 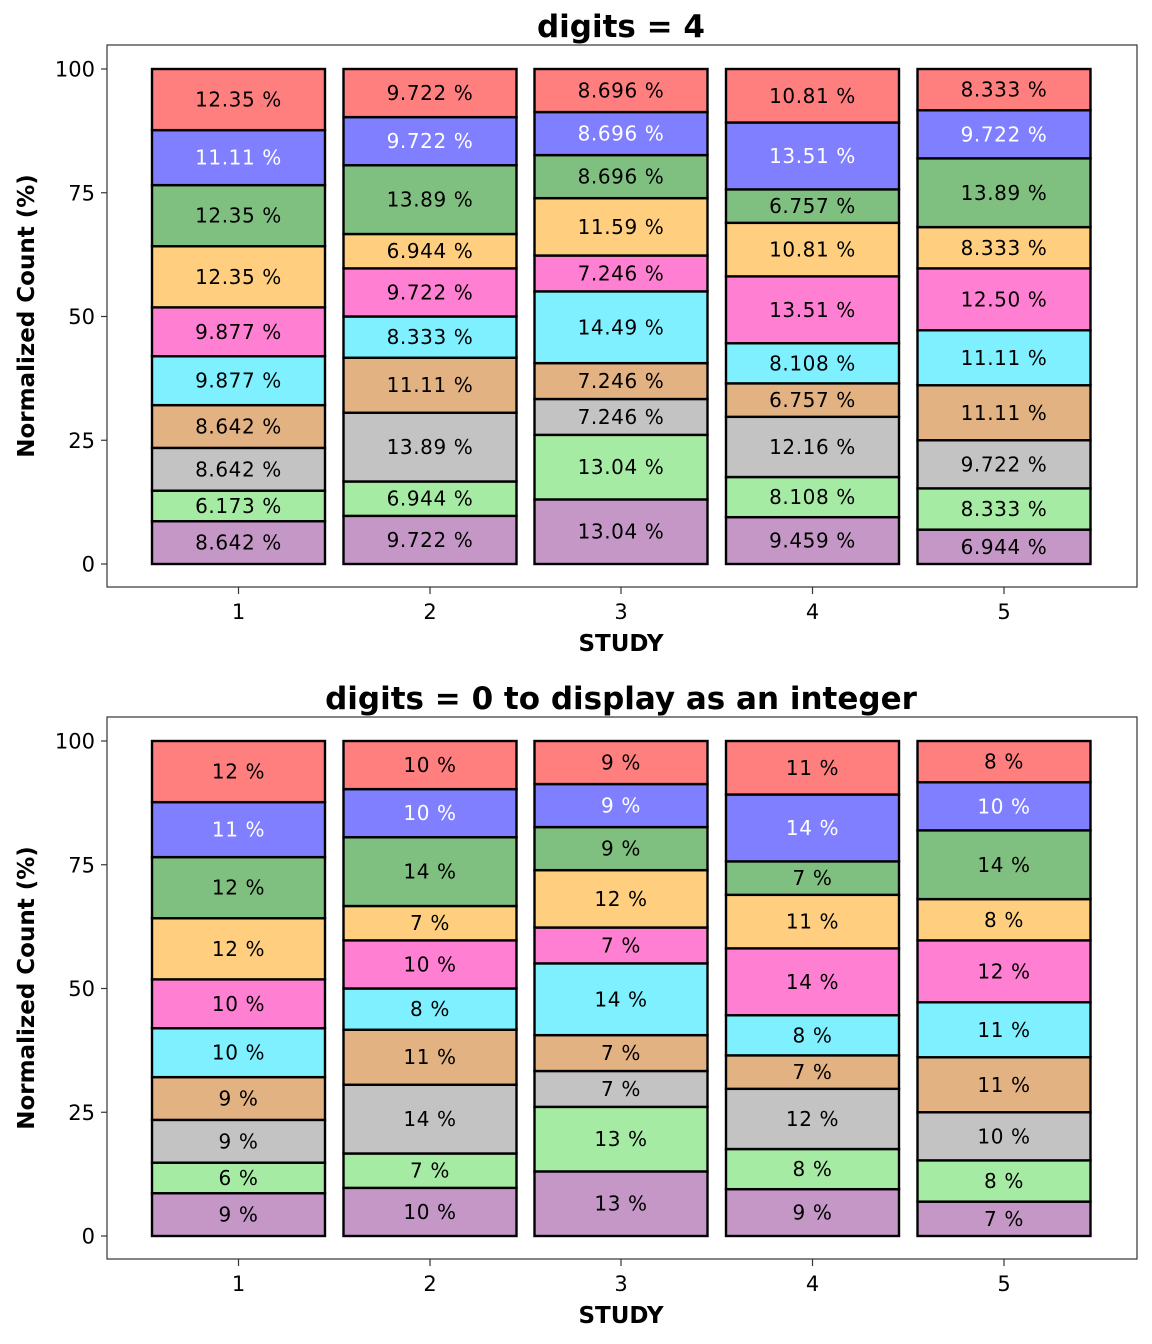 I want to click on y-tick-label: 0, so click(x=88, y=1237).